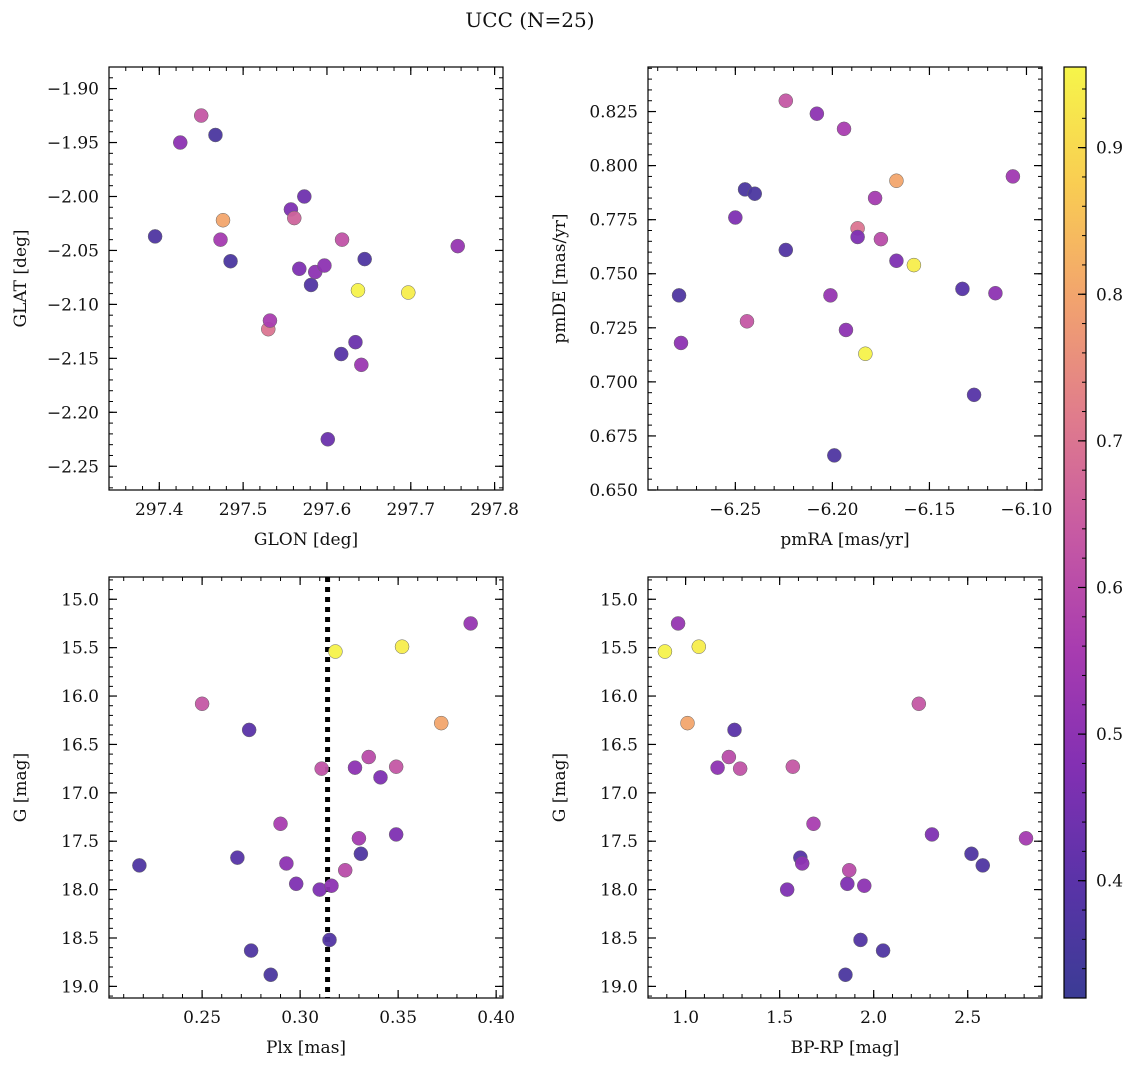  Describe the element at coordinates (73, 413) in the screenshot. I see `y-tick-label: −2.20` at that location.